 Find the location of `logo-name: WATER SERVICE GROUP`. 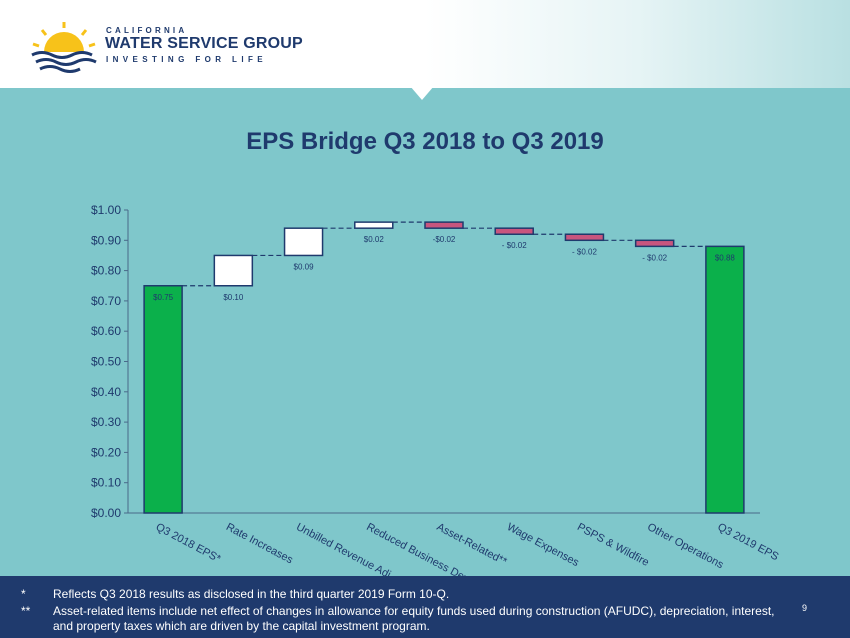

logo-name: WATER SERVICE GROUP is located at coordinates (204, 43).